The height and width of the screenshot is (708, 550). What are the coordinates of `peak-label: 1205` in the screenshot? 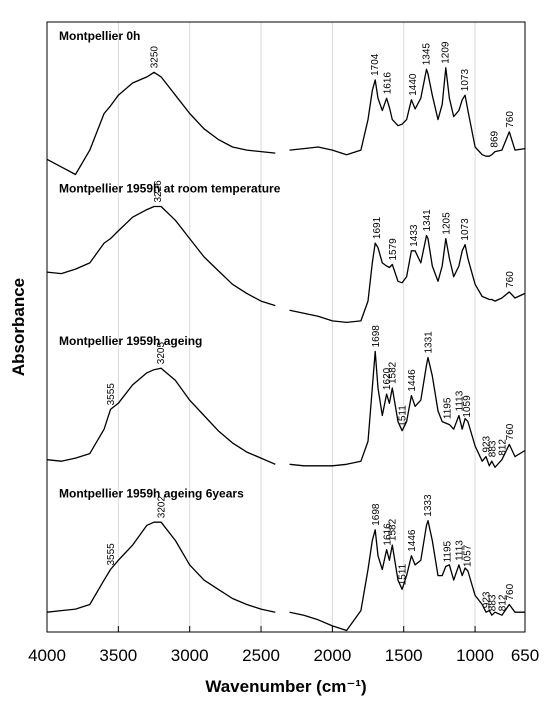 It's located at (446, 223).